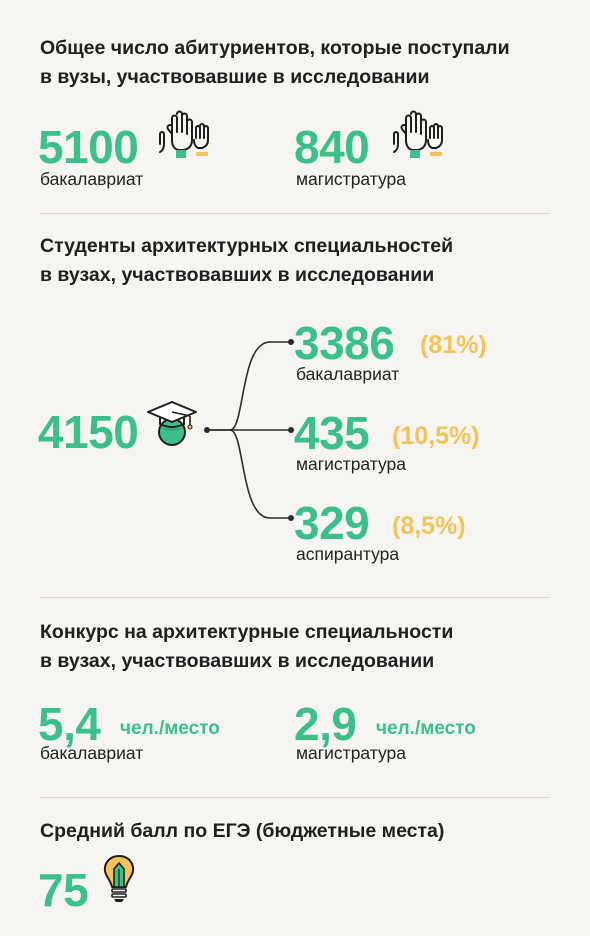 This screenshot has width=590, height=936. What do you see at coordinates (170, 728) in the screenshot?
I see `competition-bachelor-unit: чел./место` at bounding box center [170, 728].